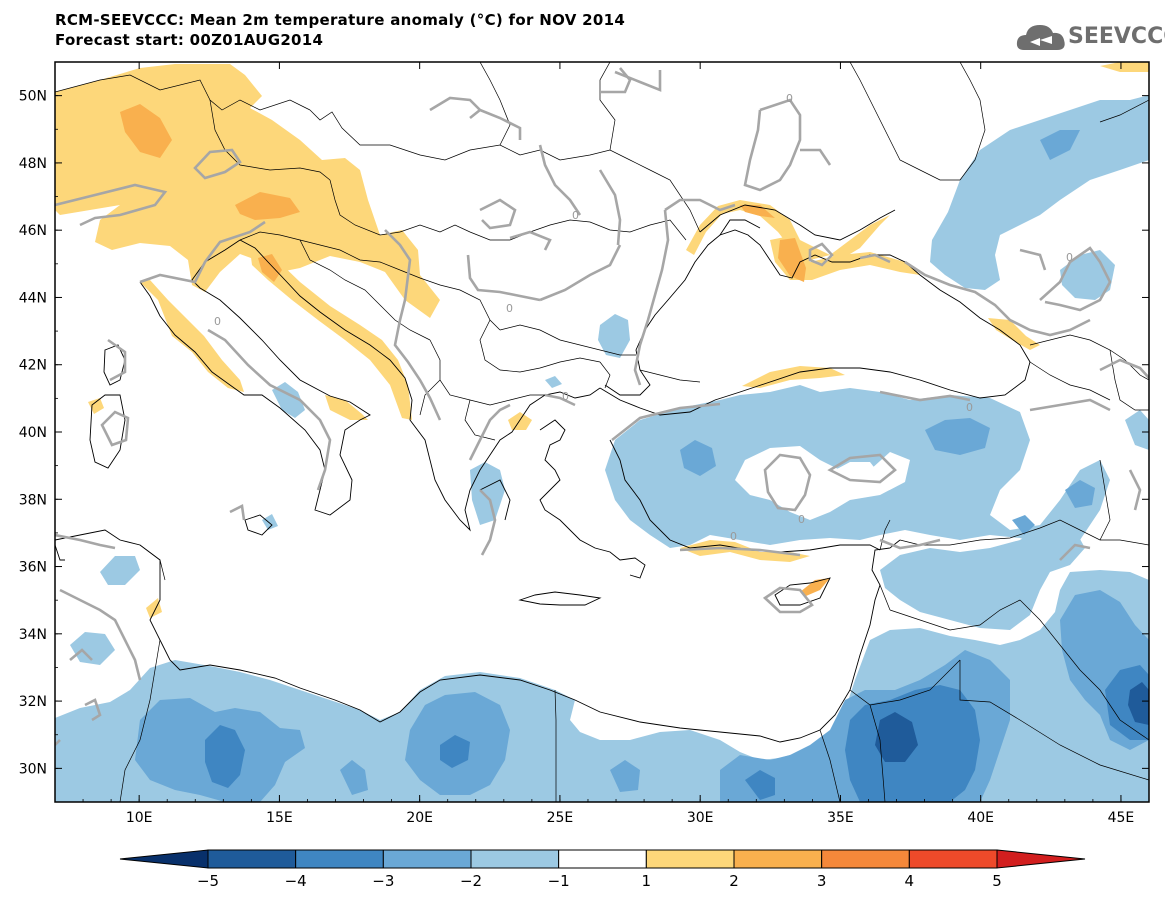 The width and height of the screenshot is (1165, 907). What do you see at coordinates (614, 336) in the screenshot?
I see `cold-region-balkan-spot` at bounding box center [614, 336].